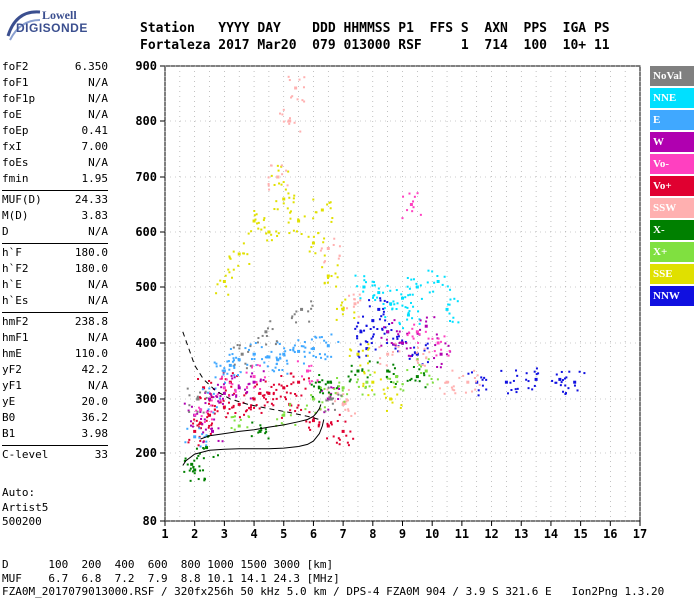 The width and height of the screenshot is (700, 600). What do you see at coordinates (23, 25) in the screenshot?
I see `logo-mark-icon` at bounding box center [23, 25].